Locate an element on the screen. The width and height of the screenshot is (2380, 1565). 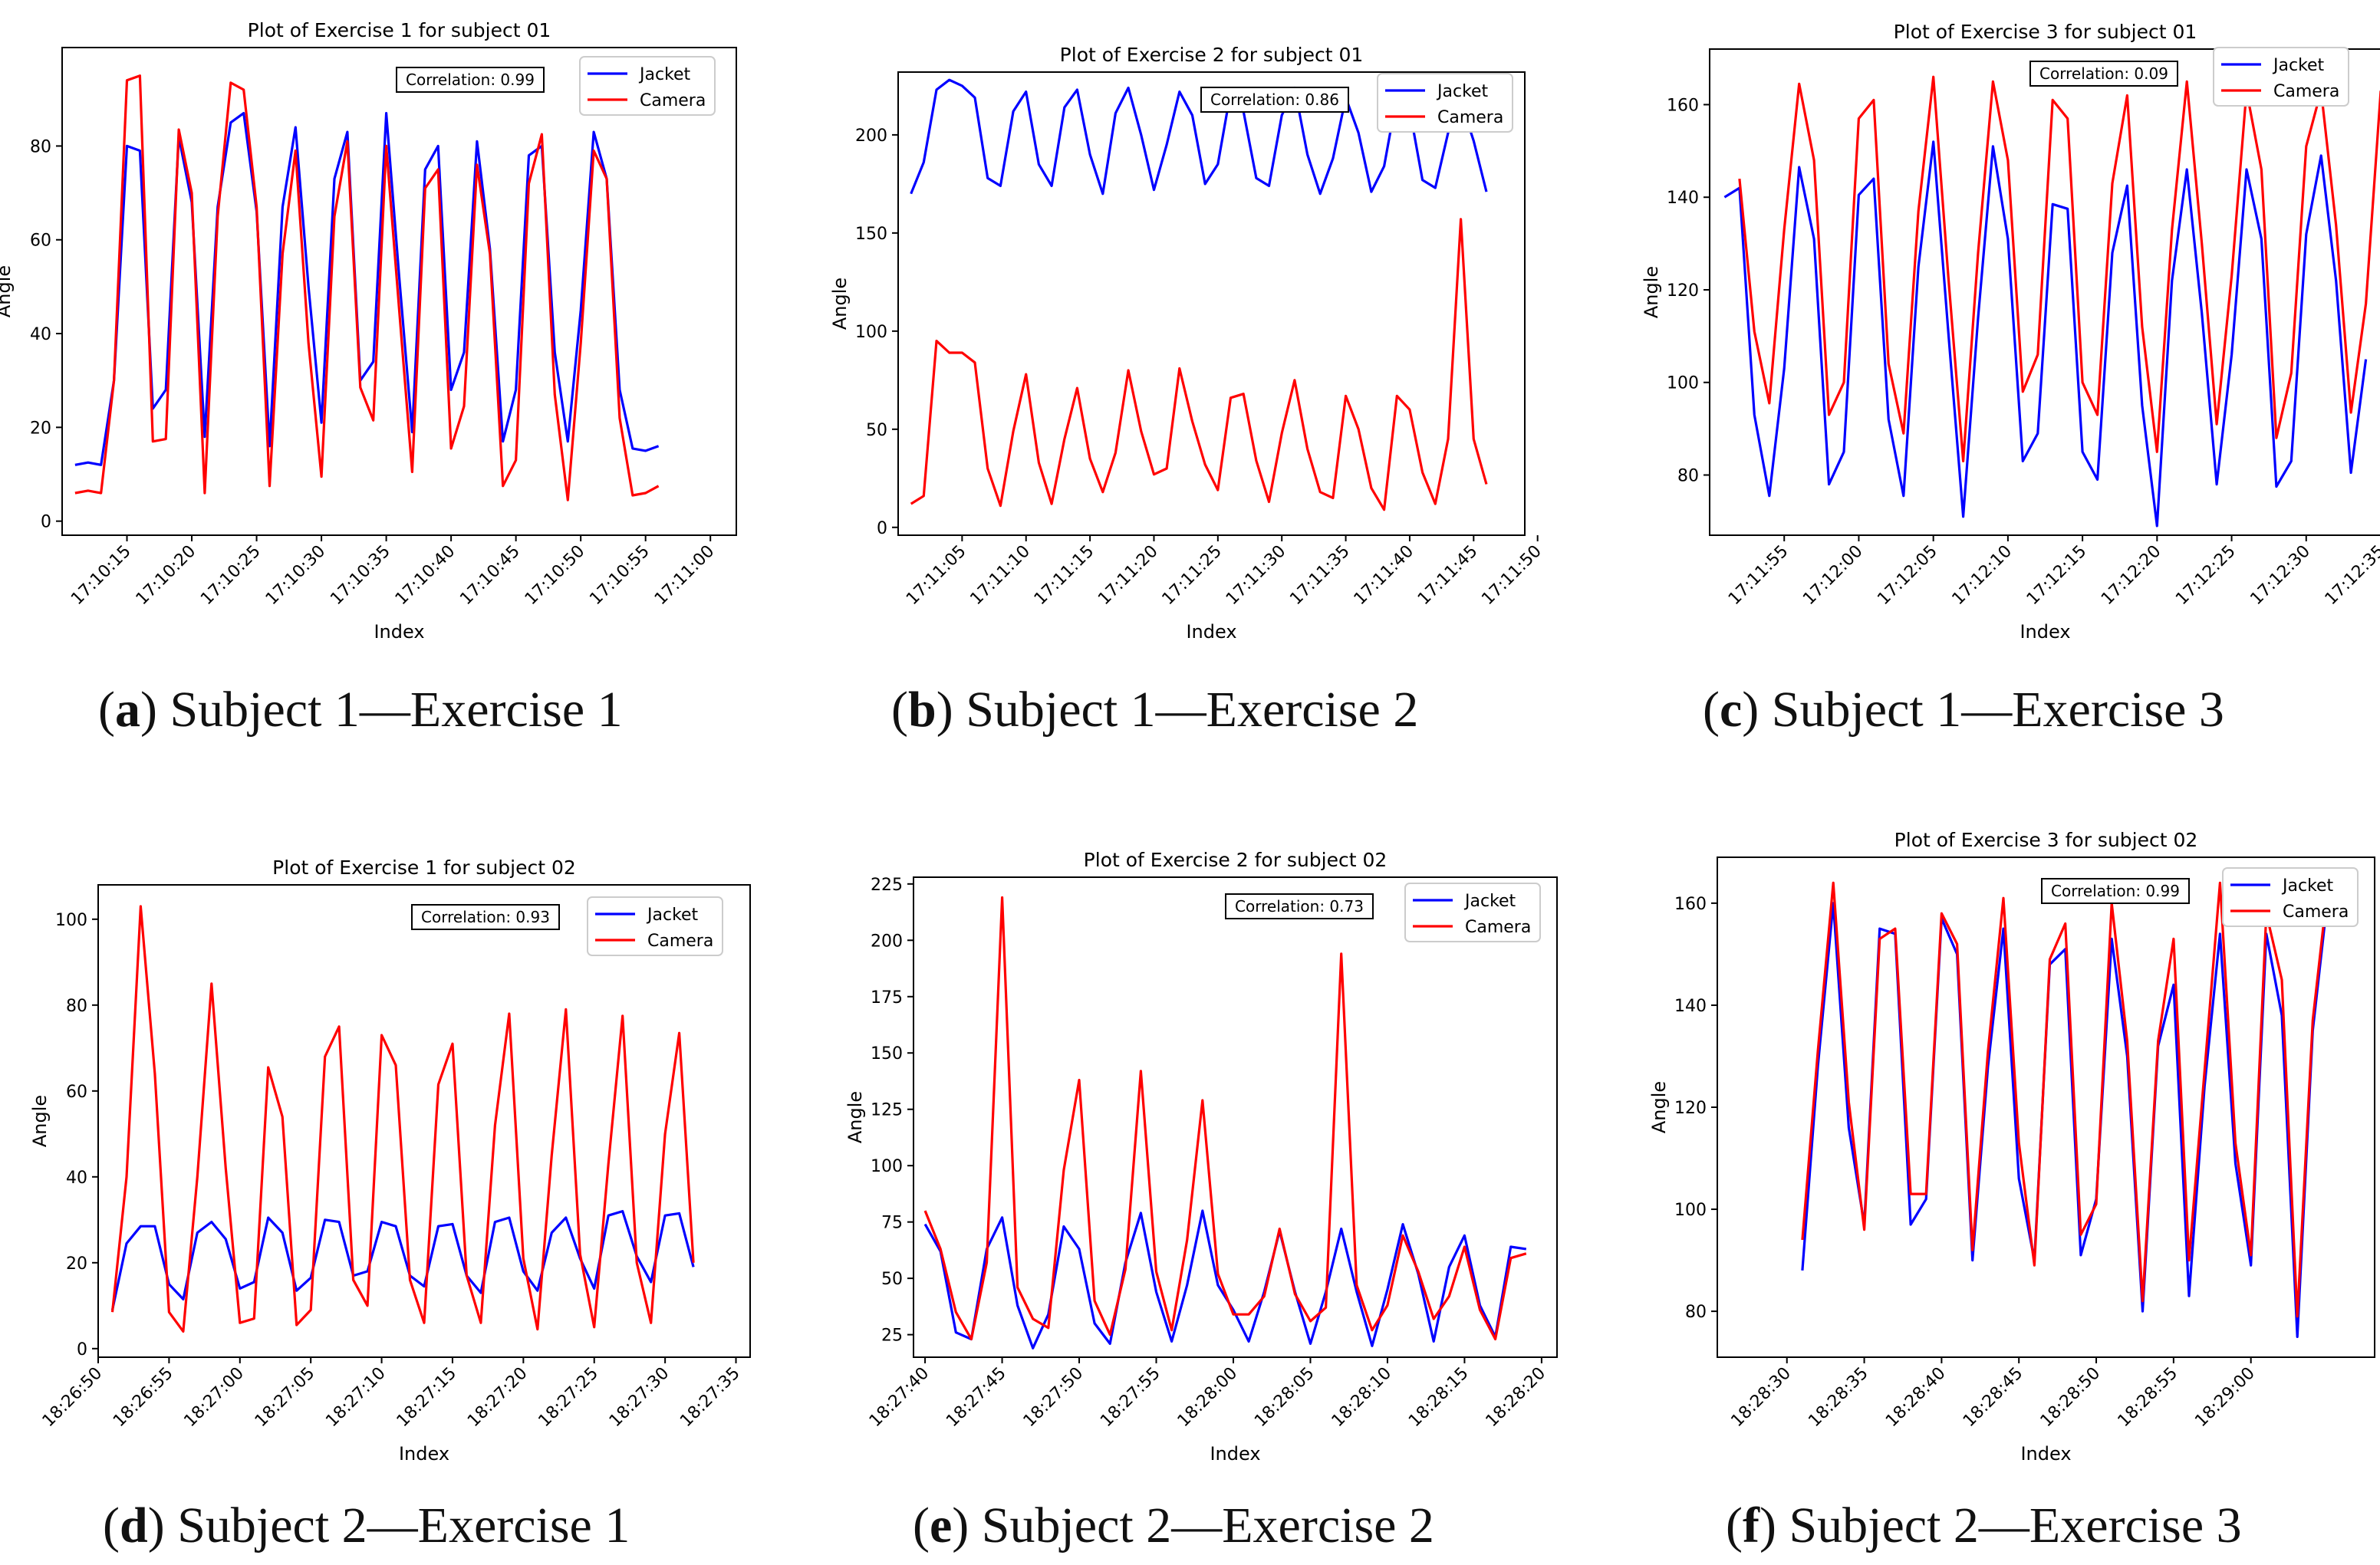
correlation-label: Correlation: 0.86 is located at coordinates (1274, 99).